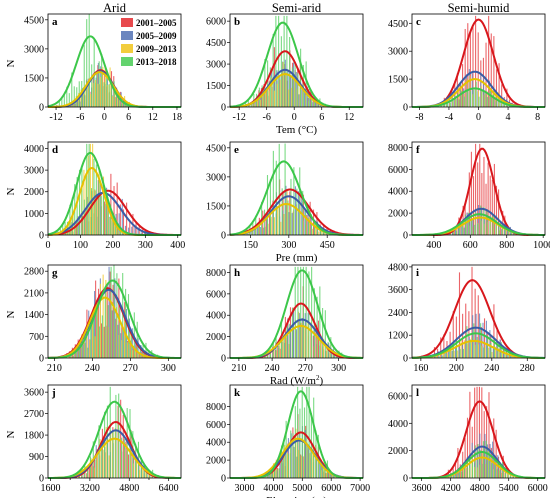 The image size is (550, 503). What do you see at coordinates (293, 381) in the screenshot?
I see `xlabel-main-2: Rad (W/m` at bounding box center [293, 381].